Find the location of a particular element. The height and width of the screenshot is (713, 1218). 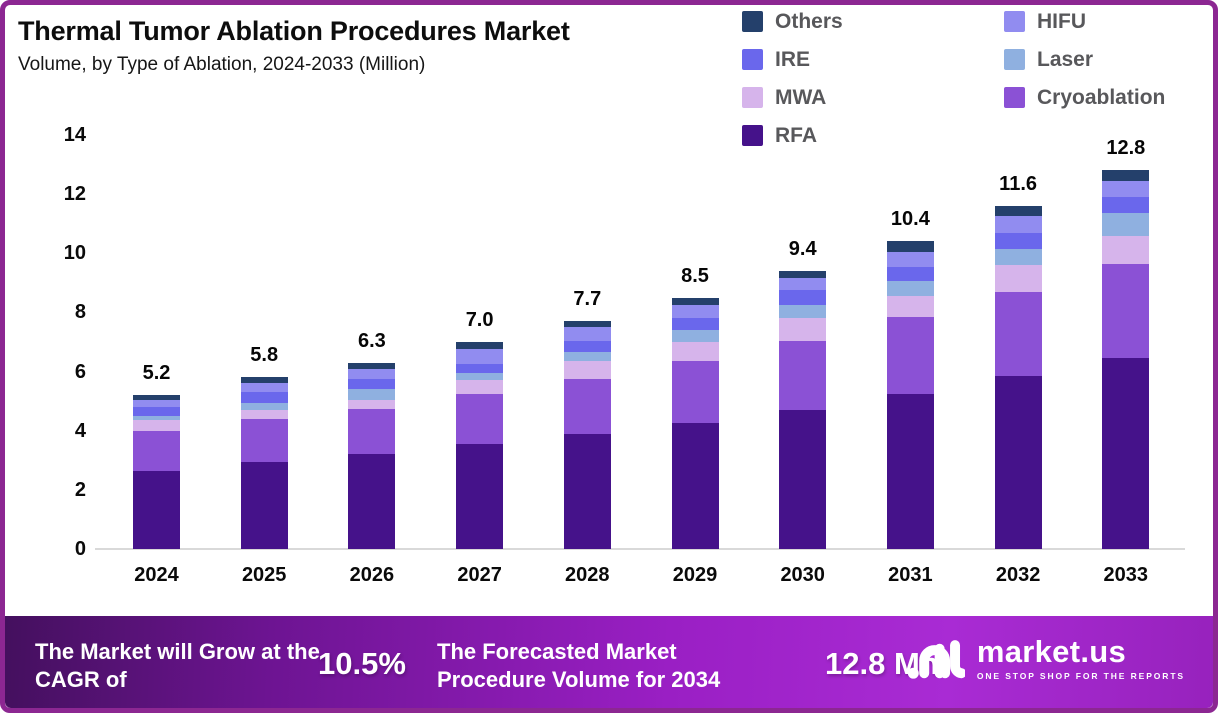

brand-texts: market.us ONE STOP SHOP FOR THE REPORTS is located at coordinates (1081, 658).